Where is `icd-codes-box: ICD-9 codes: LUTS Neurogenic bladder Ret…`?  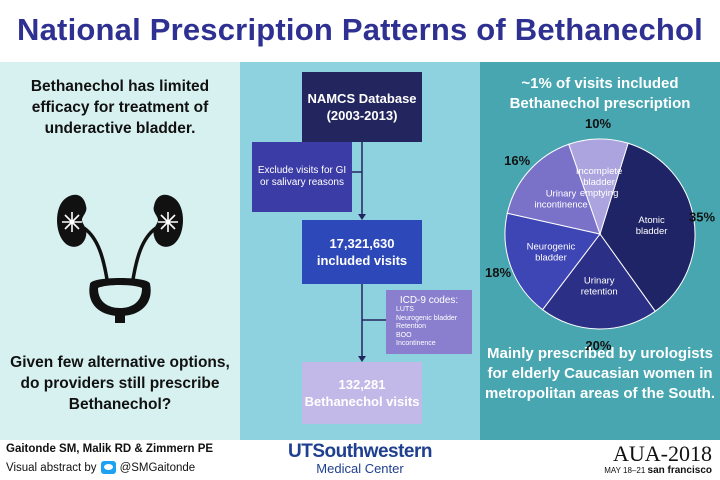
icd-codes-box: ICD-9 codes: LUTS Neurogenic bladder Ret… is located at coordinates (429, 322).